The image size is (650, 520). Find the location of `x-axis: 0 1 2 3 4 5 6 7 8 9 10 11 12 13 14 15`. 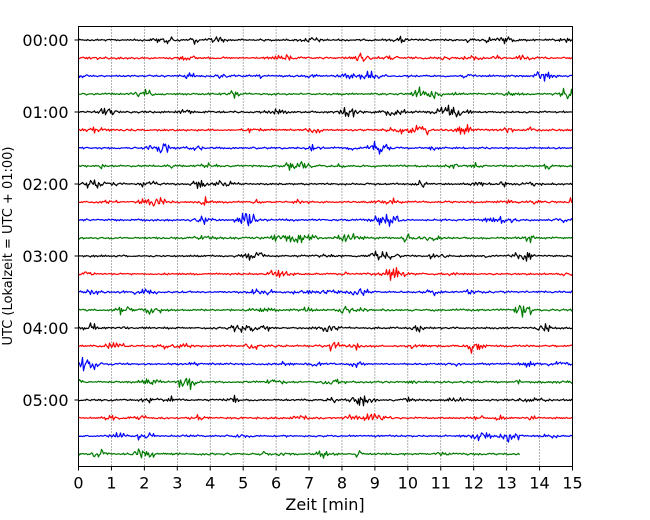

x-axis: 0 1 2 3 4 5 6 7 8 9 10 11 12 13 14 15 is located at coordinates (328, 479).